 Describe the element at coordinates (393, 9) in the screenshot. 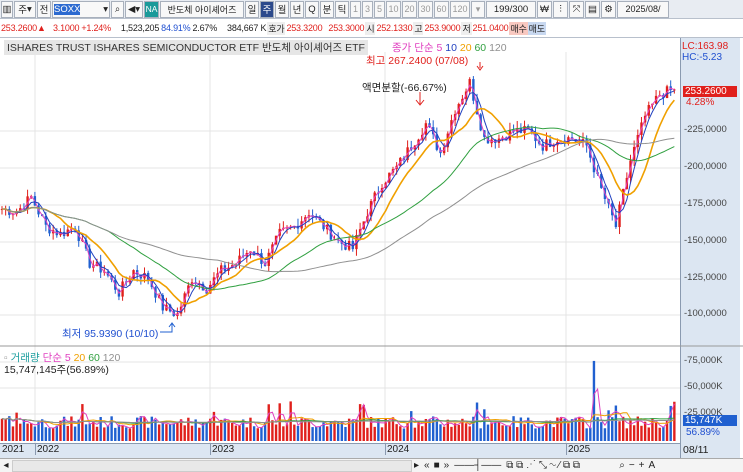

I see `interval-10: 10` at that location.